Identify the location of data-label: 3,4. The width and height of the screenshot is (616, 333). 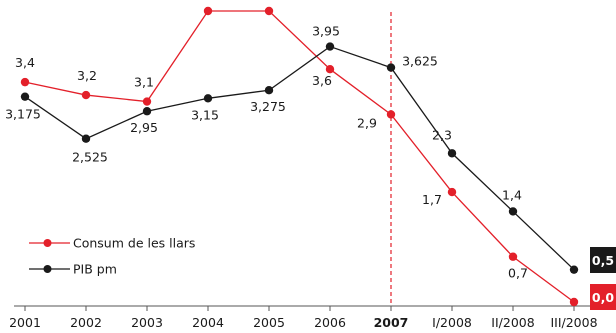
(25, 62).